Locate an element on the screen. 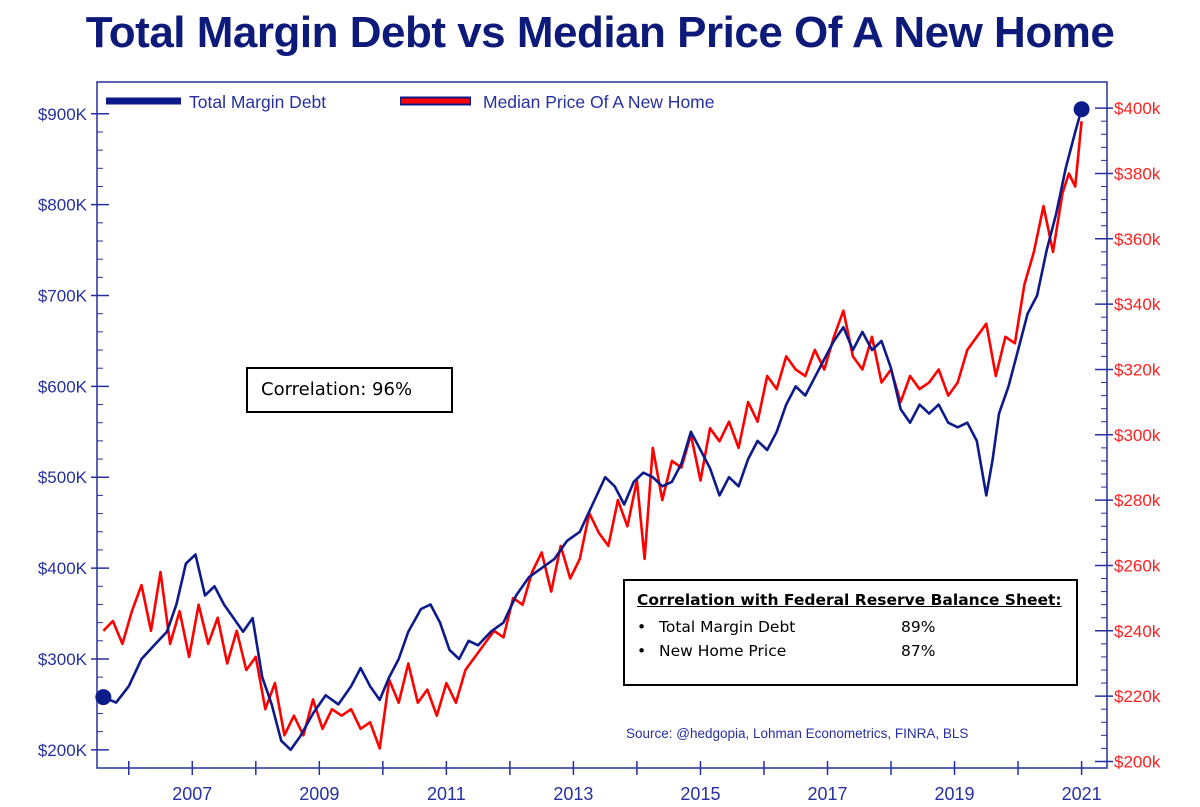  left-tick-label: $500K is located at coordinates (63, 477).